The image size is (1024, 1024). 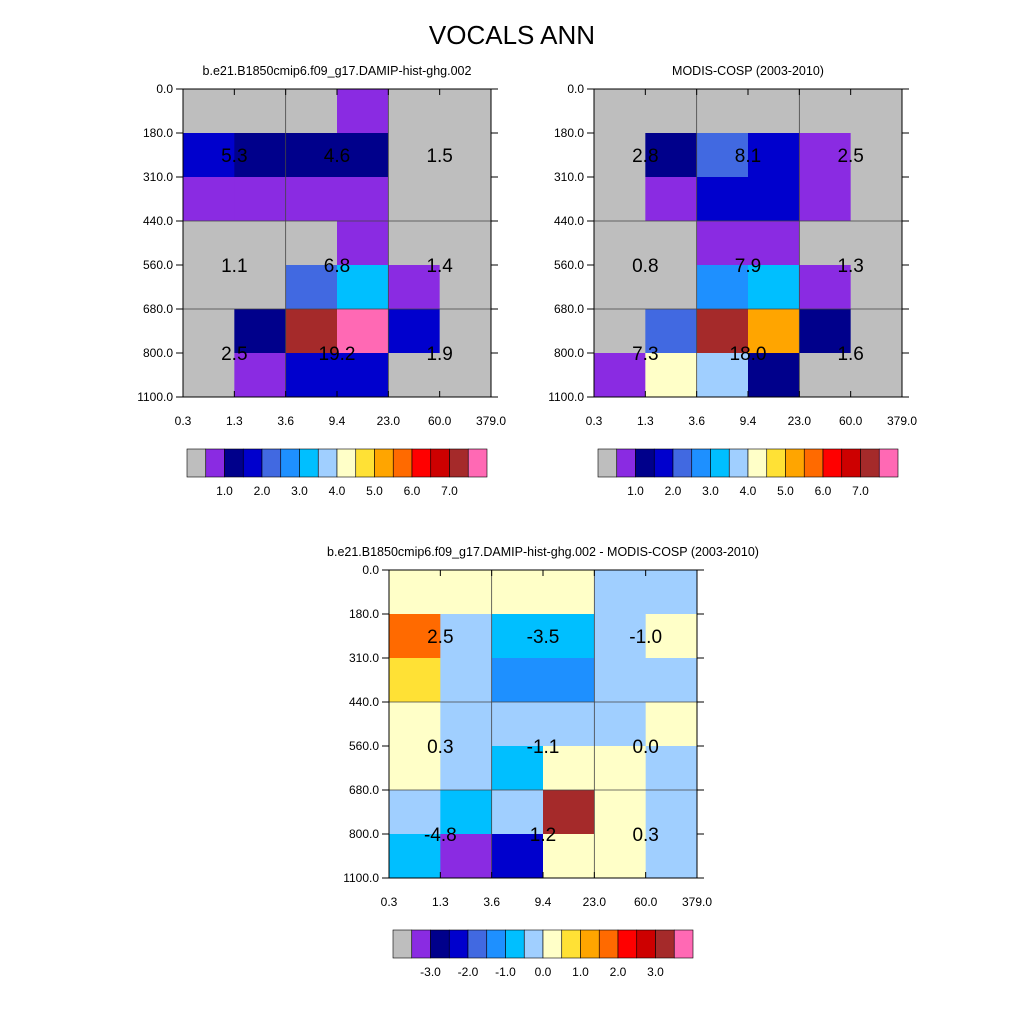 What do you see at coordinates (748, 266) in the screenshot?
I see `cell-value-label: 7.9` at bounding box center [748, 266].